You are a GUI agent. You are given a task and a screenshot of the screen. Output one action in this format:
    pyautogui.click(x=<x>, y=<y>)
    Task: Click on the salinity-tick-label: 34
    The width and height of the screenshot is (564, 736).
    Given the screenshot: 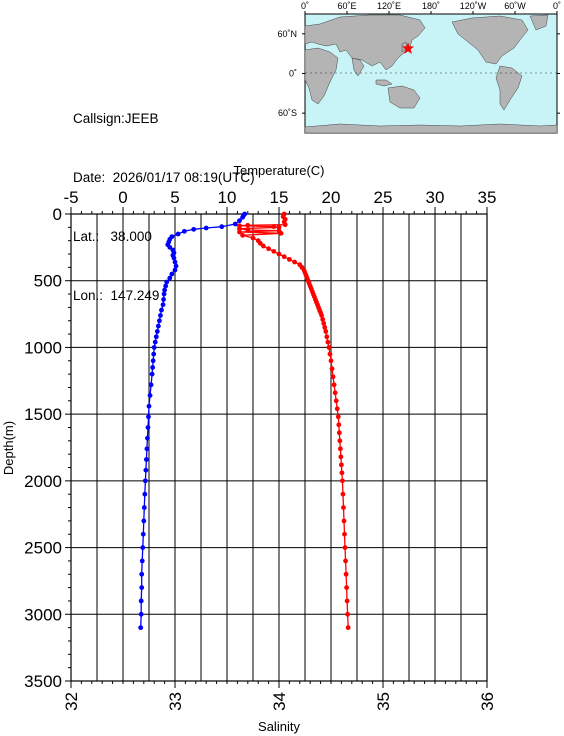 What is the action you would take?
    pyautogui.click(x=279, y=701)
    